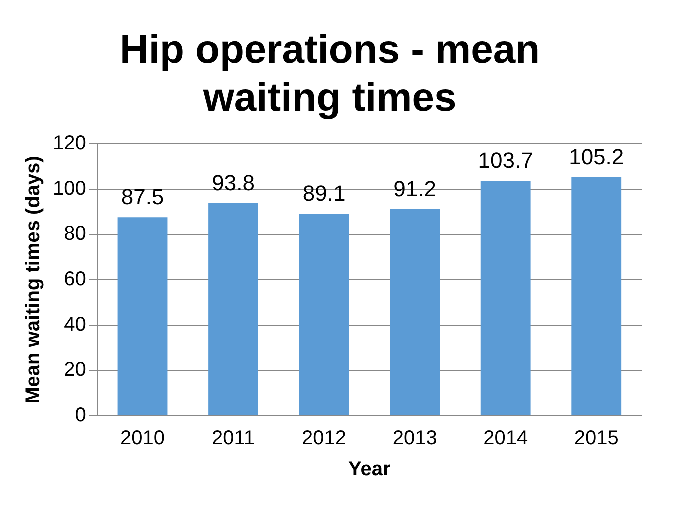 This screenshot has height=506, width=682. Describe the element at coordinates (80, 415) in the screenshot. I see `y-tick-label: 0` at that location.